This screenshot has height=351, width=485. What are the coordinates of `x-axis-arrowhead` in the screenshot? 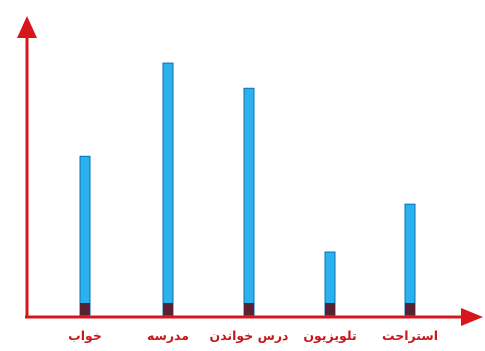 It's located at (472, 317).